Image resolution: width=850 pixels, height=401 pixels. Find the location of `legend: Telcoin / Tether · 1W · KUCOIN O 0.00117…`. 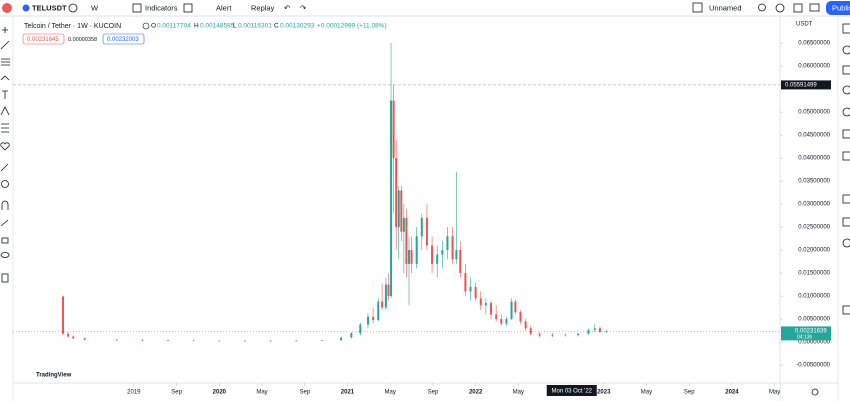

legend: Telcoin / Tether · 1W · KUCOIN O 0.00117… is located at coordinates (204, 33).